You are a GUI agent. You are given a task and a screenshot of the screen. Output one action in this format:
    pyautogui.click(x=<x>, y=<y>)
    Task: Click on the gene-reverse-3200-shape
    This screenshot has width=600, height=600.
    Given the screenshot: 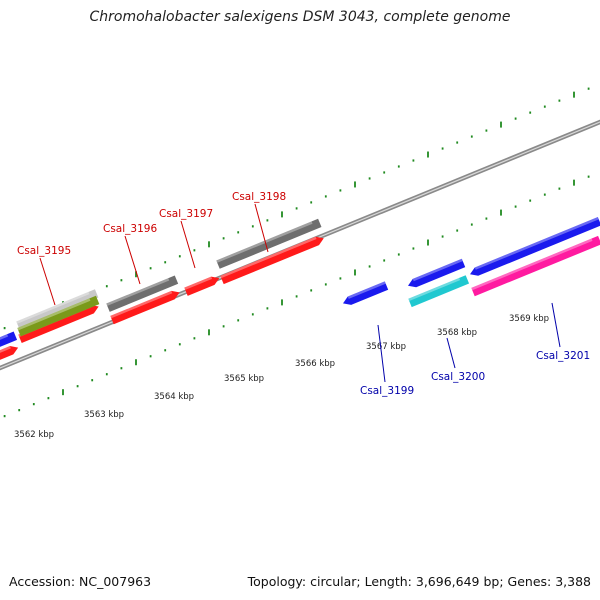 What is the action you would take?
    pyautogui.click(x=439, y=291)
    